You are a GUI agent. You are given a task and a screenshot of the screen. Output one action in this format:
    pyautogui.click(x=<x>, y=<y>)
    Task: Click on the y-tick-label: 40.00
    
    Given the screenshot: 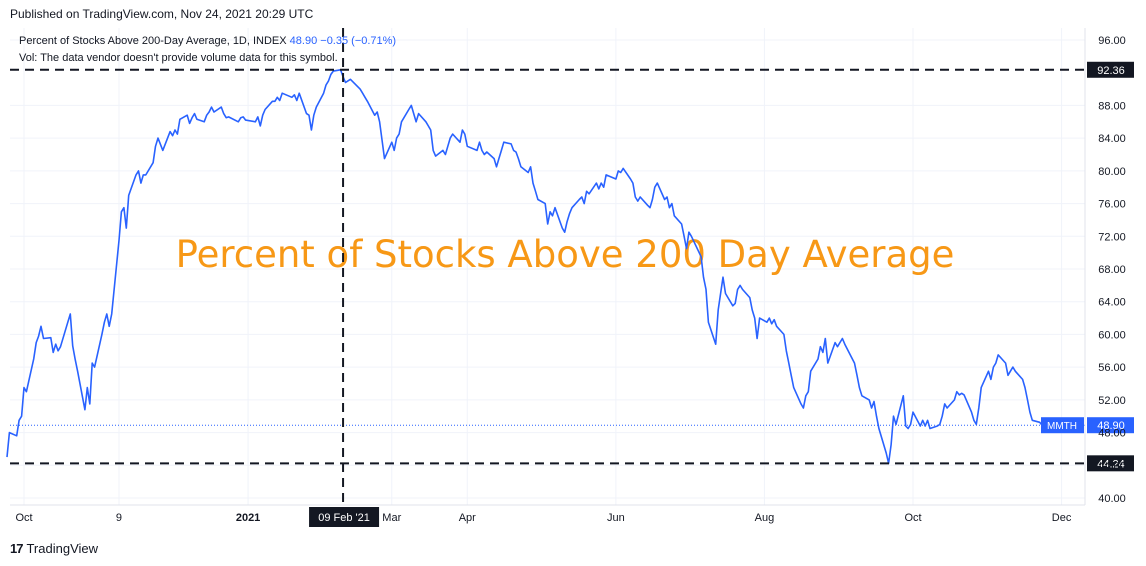 What is the action you would take?
    pyautogui.click(x=1112, y=499)
    